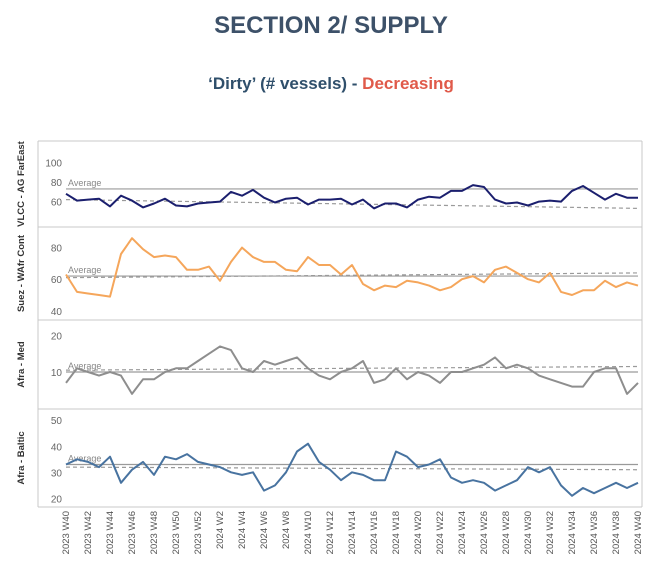  What do you see at coordinates (132, 532) in the screenshot?
I see `x-tick-label: 2023 W46` at bounding box center [132, 532].